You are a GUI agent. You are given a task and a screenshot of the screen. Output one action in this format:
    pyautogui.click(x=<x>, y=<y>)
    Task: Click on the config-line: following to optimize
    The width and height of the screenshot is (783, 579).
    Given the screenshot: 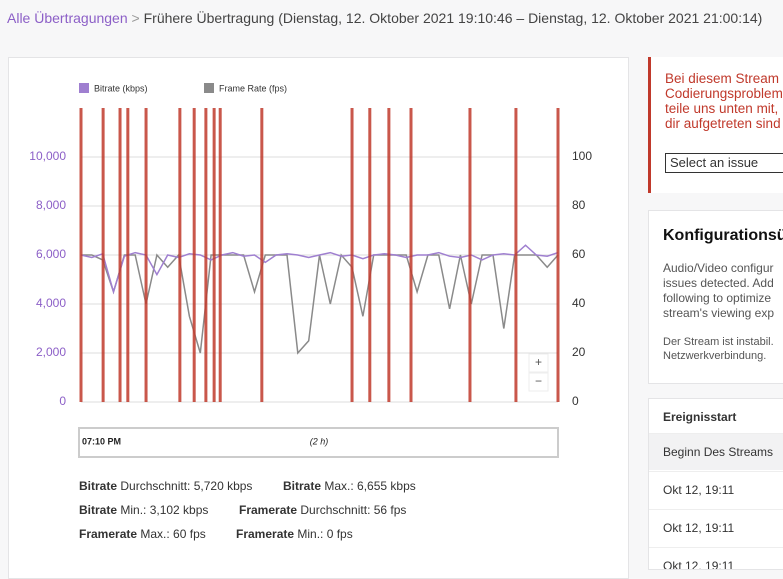 What is the action you would take?
    pyautogui.click(x=717, y=298)
    